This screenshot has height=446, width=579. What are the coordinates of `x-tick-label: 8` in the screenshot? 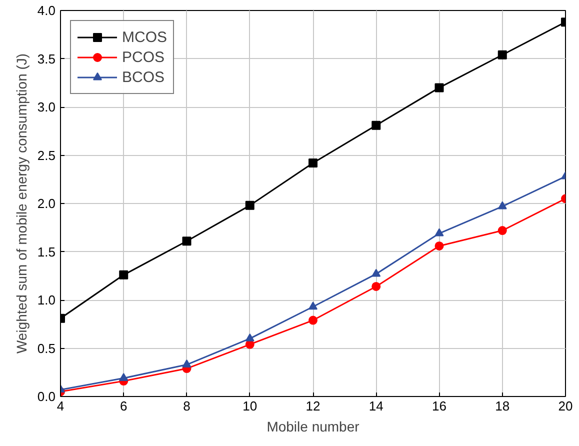 It's located at (186, 406).